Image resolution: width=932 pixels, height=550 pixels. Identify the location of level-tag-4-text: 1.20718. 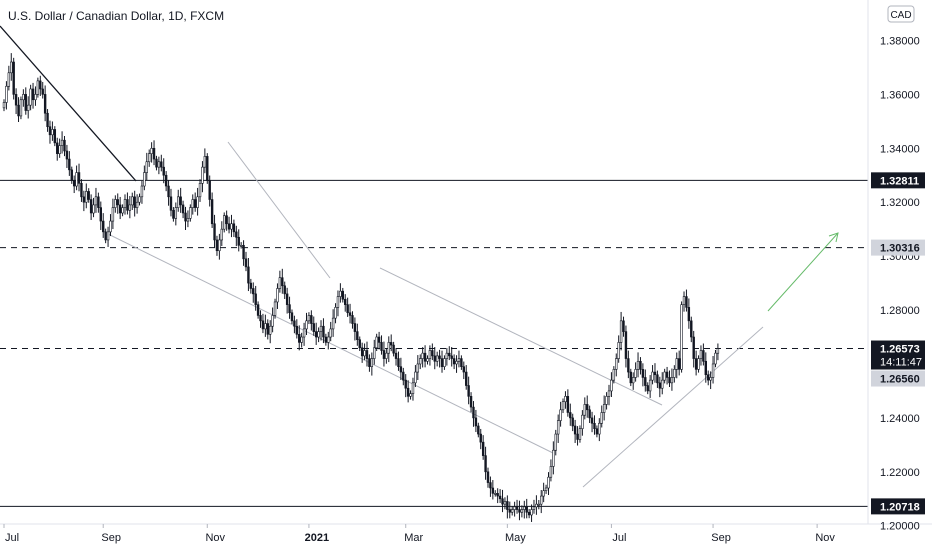
(900, 507).